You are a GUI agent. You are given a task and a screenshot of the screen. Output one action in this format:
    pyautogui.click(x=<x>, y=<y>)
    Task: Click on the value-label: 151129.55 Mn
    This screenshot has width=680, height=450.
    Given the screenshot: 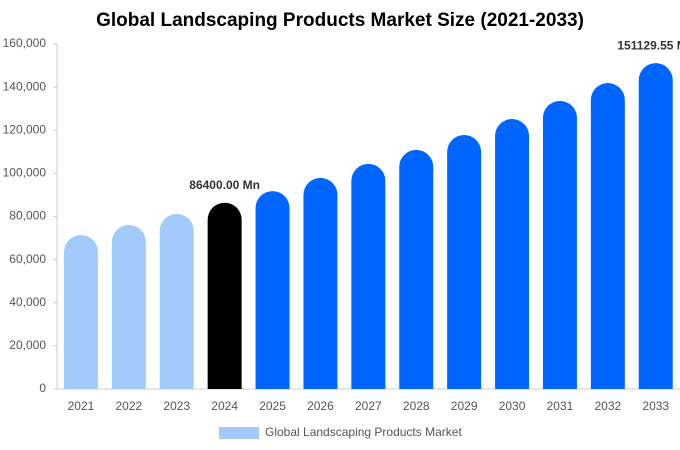 What is the action you would take?
    pyautogui.click(x=648, y=45)
    